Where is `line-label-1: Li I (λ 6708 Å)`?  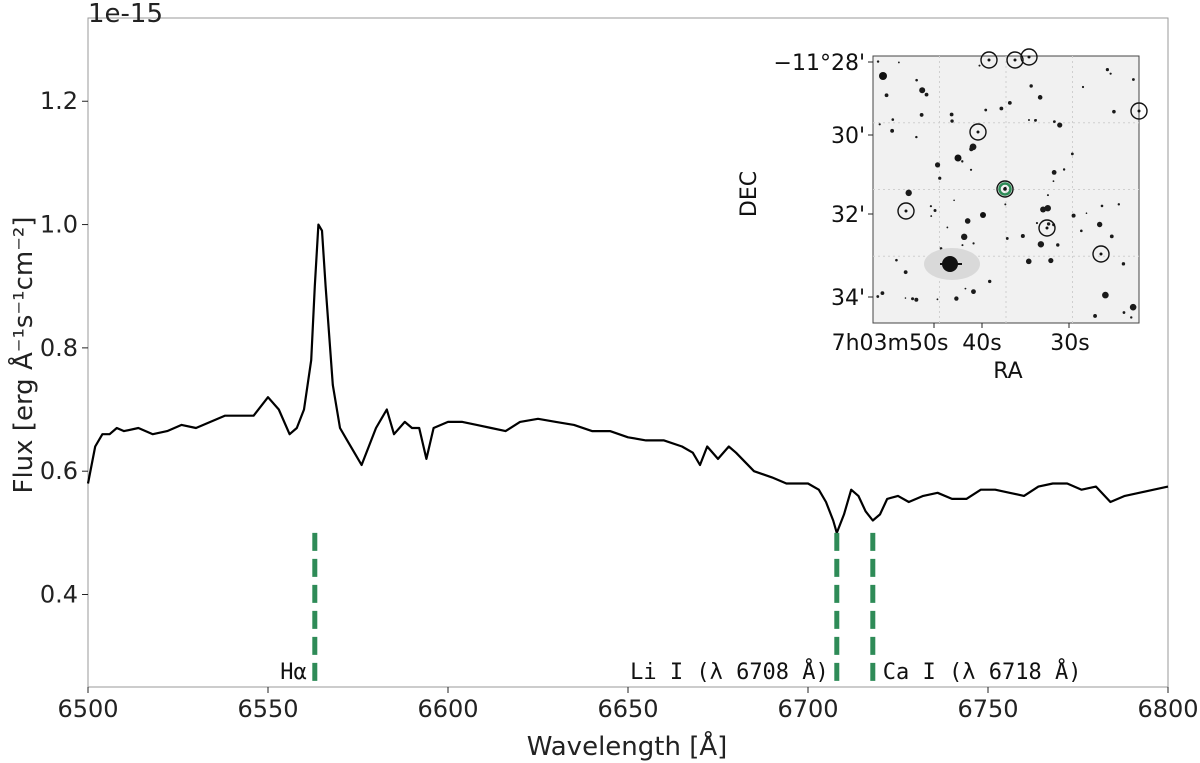
line-label-1: Li I (λ 6708 Å) is located at coordinates (729, 671).